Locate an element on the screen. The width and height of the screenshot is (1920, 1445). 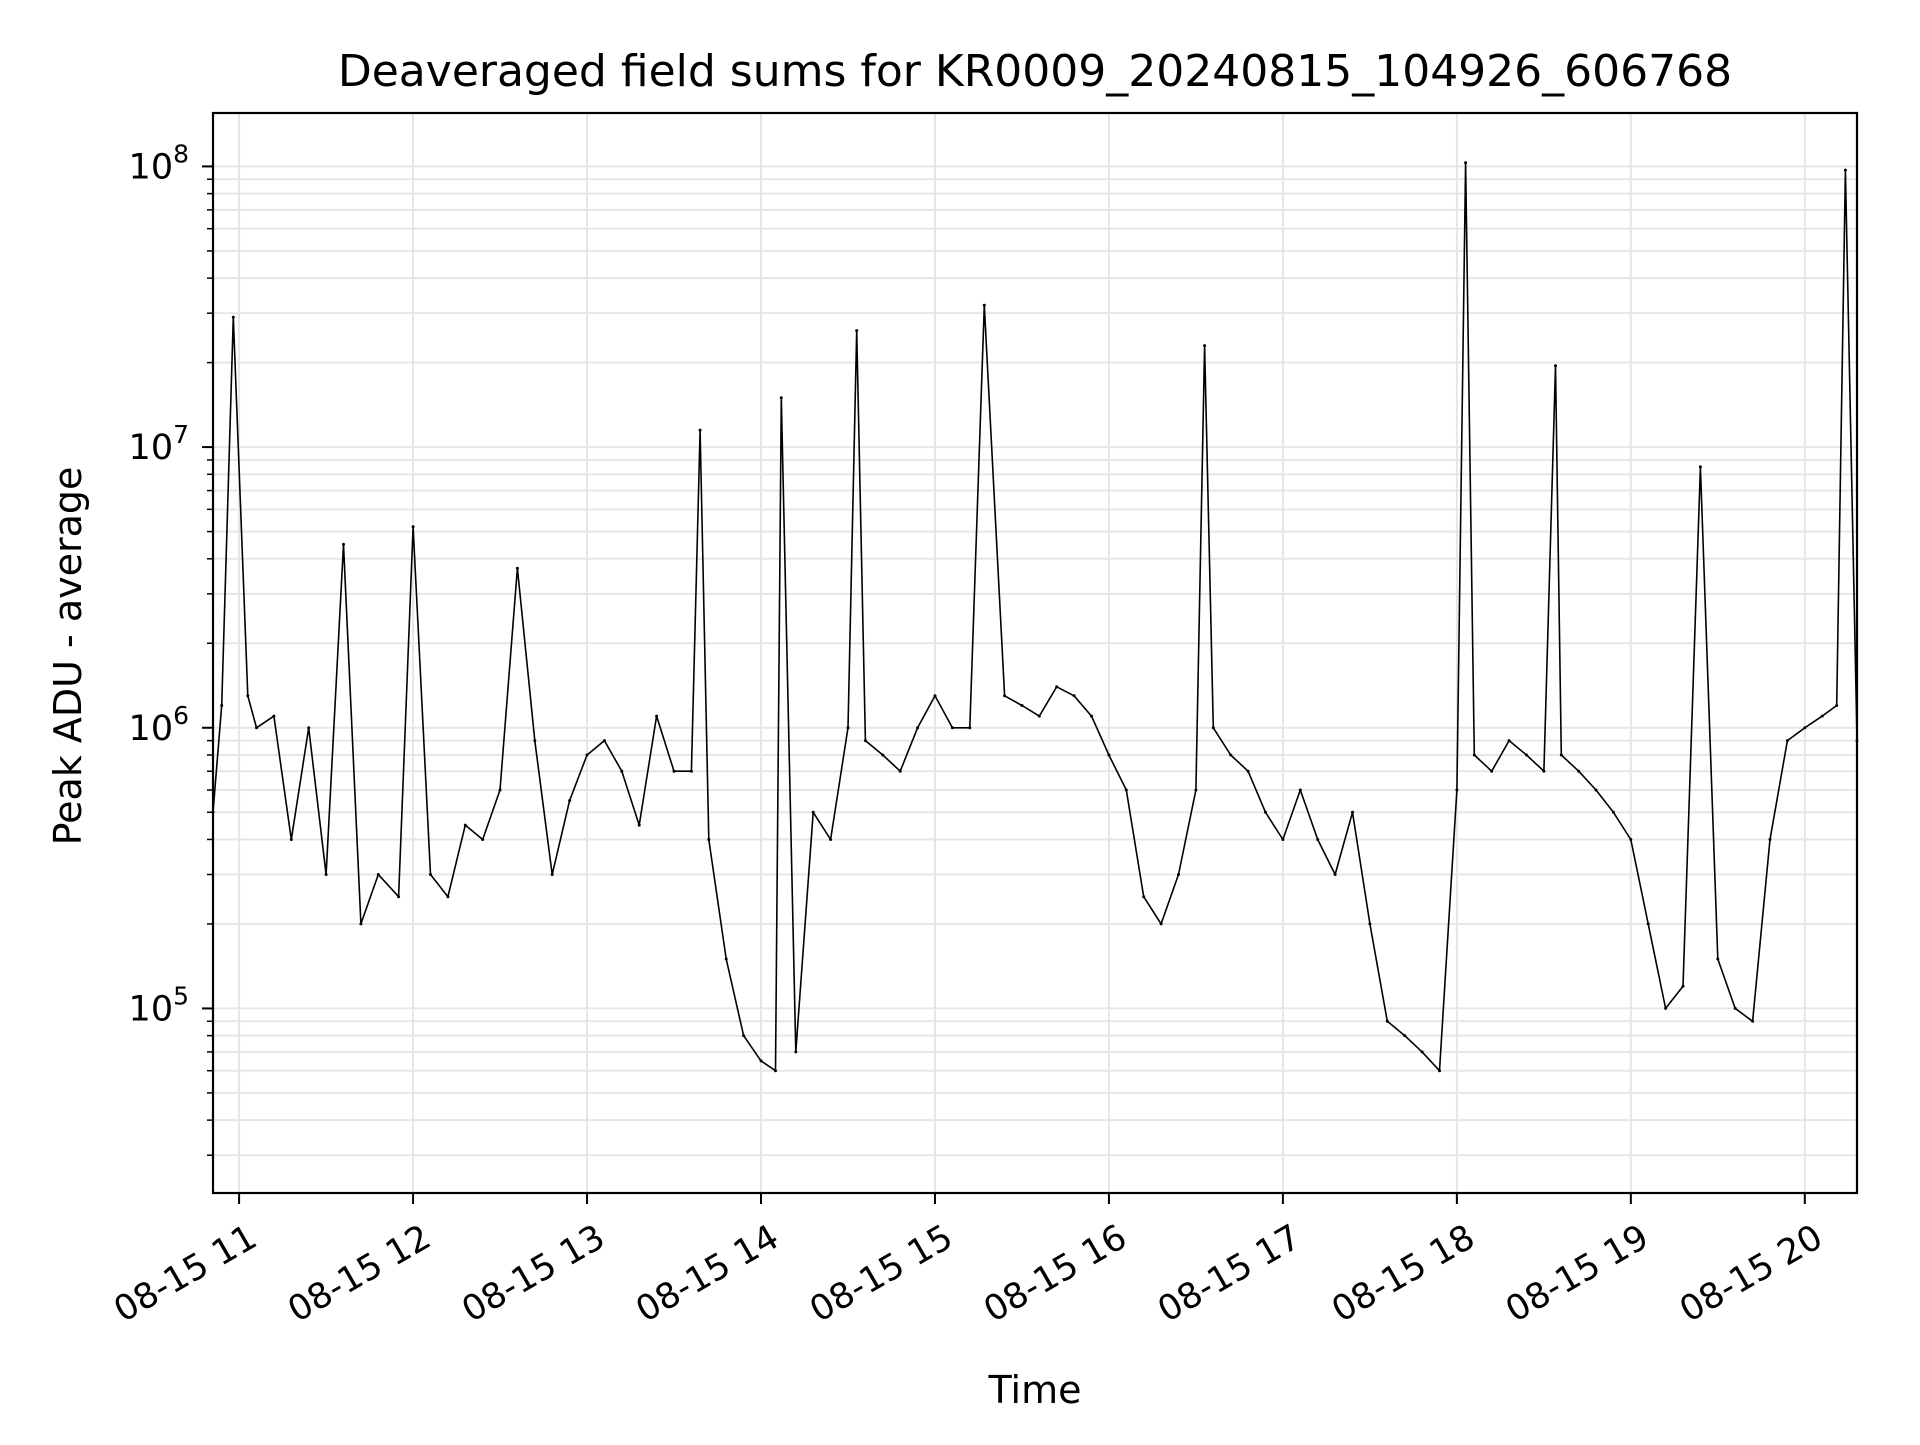
x-tick-label: 08-15 19 is located at coordinates (1577, 1273).